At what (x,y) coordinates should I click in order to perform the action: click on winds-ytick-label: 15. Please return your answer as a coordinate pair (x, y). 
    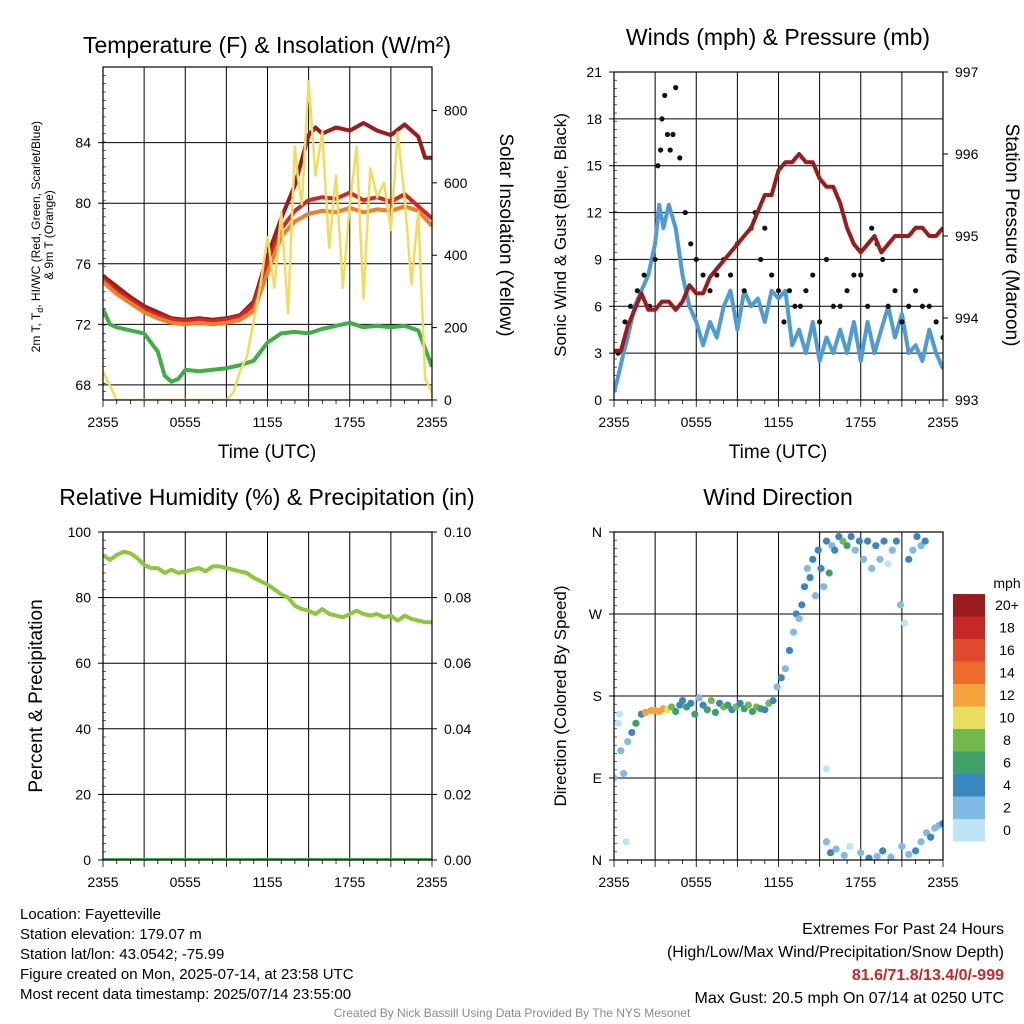
    Looking at the image, I should click on (594, 166).